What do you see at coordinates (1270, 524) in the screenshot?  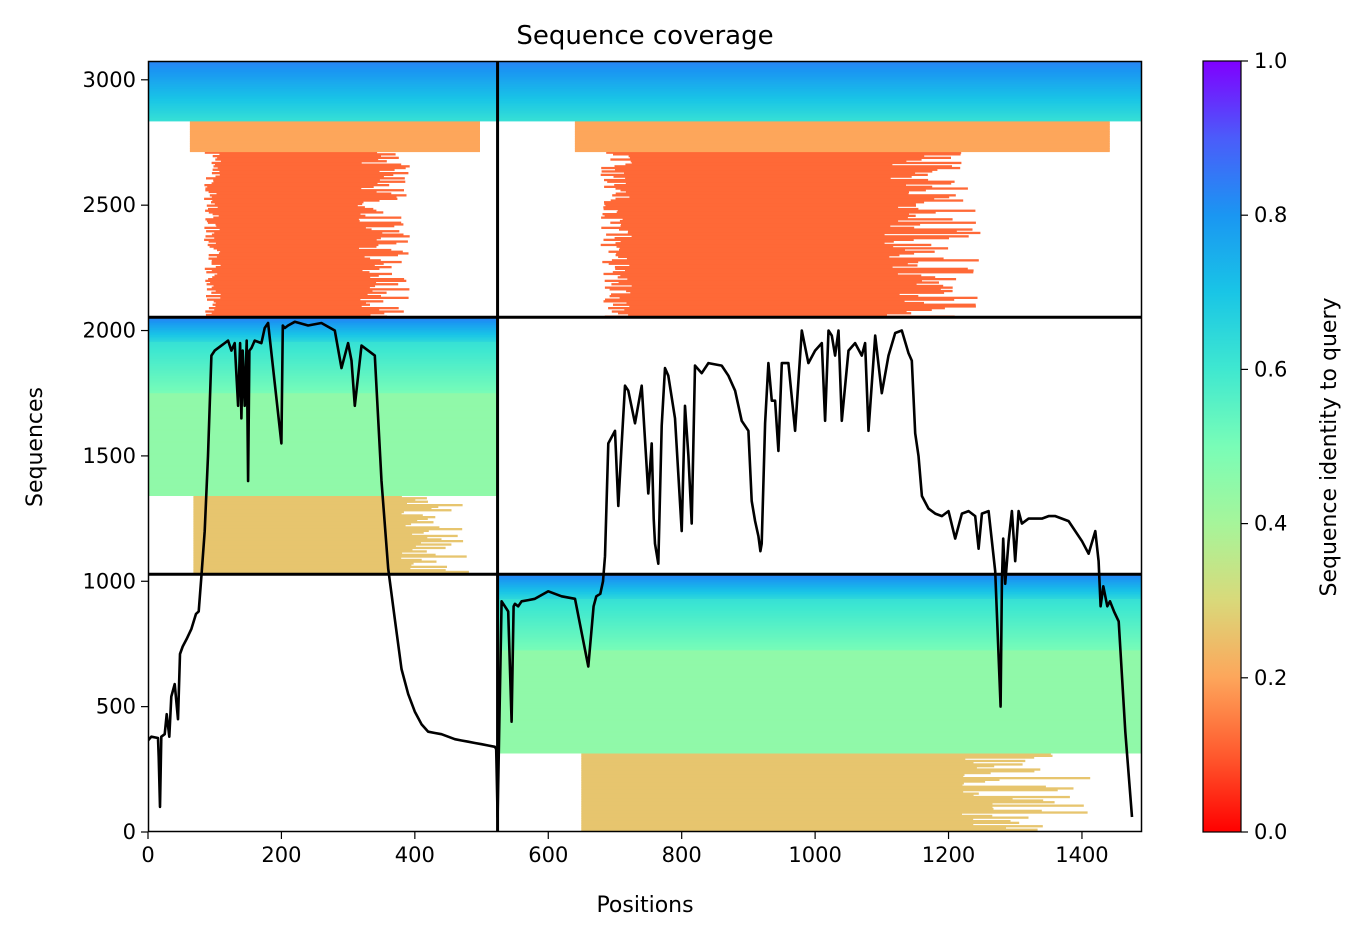 I see `colorbar-tick-label: 0.4` at bounding box center [1270, 524].